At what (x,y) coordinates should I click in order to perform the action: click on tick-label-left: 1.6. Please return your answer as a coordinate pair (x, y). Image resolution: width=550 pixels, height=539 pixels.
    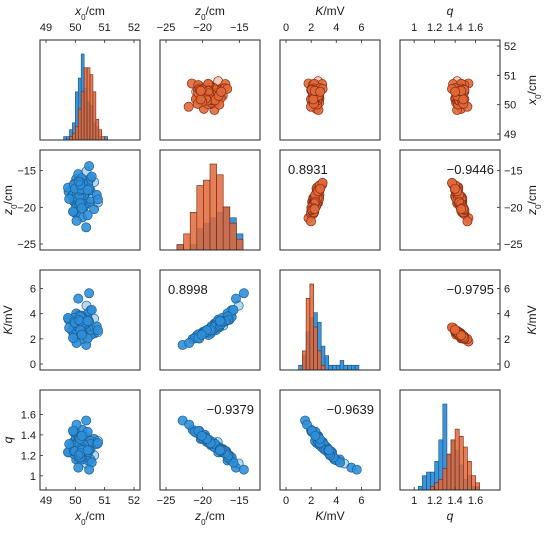
    Looking at the image, I should click on (28, 415).